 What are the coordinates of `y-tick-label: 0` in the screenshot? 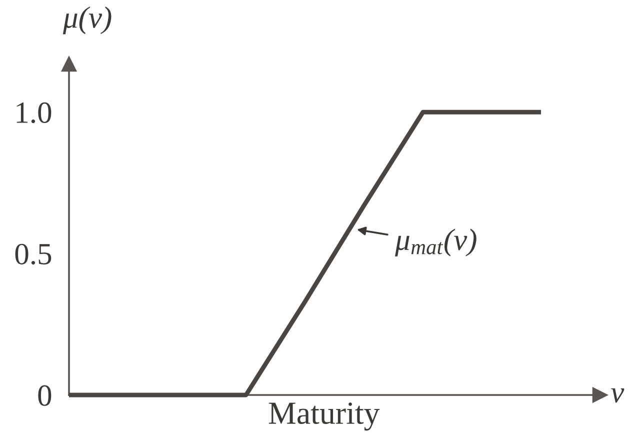 It's located at (45, 395).